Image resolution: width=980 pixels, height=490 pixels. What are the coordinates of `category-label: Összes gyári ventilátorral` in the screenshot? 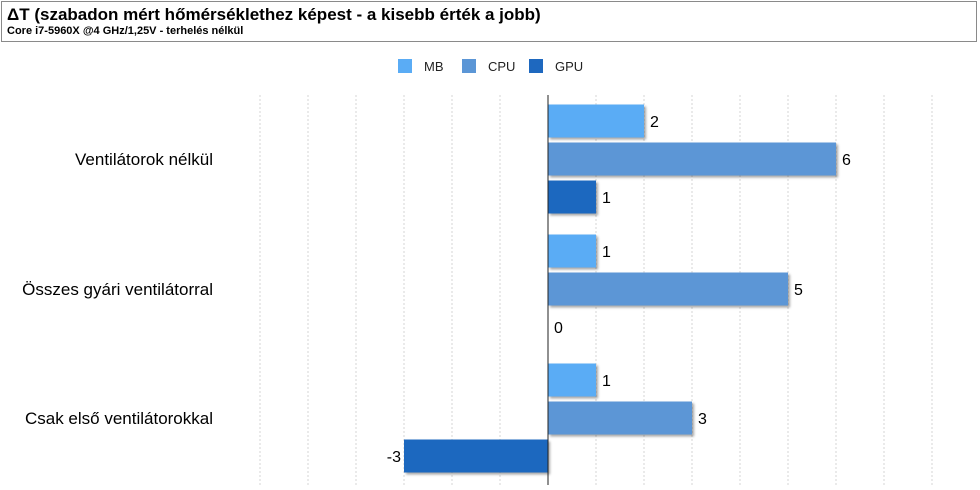 It's located at (117, 289).